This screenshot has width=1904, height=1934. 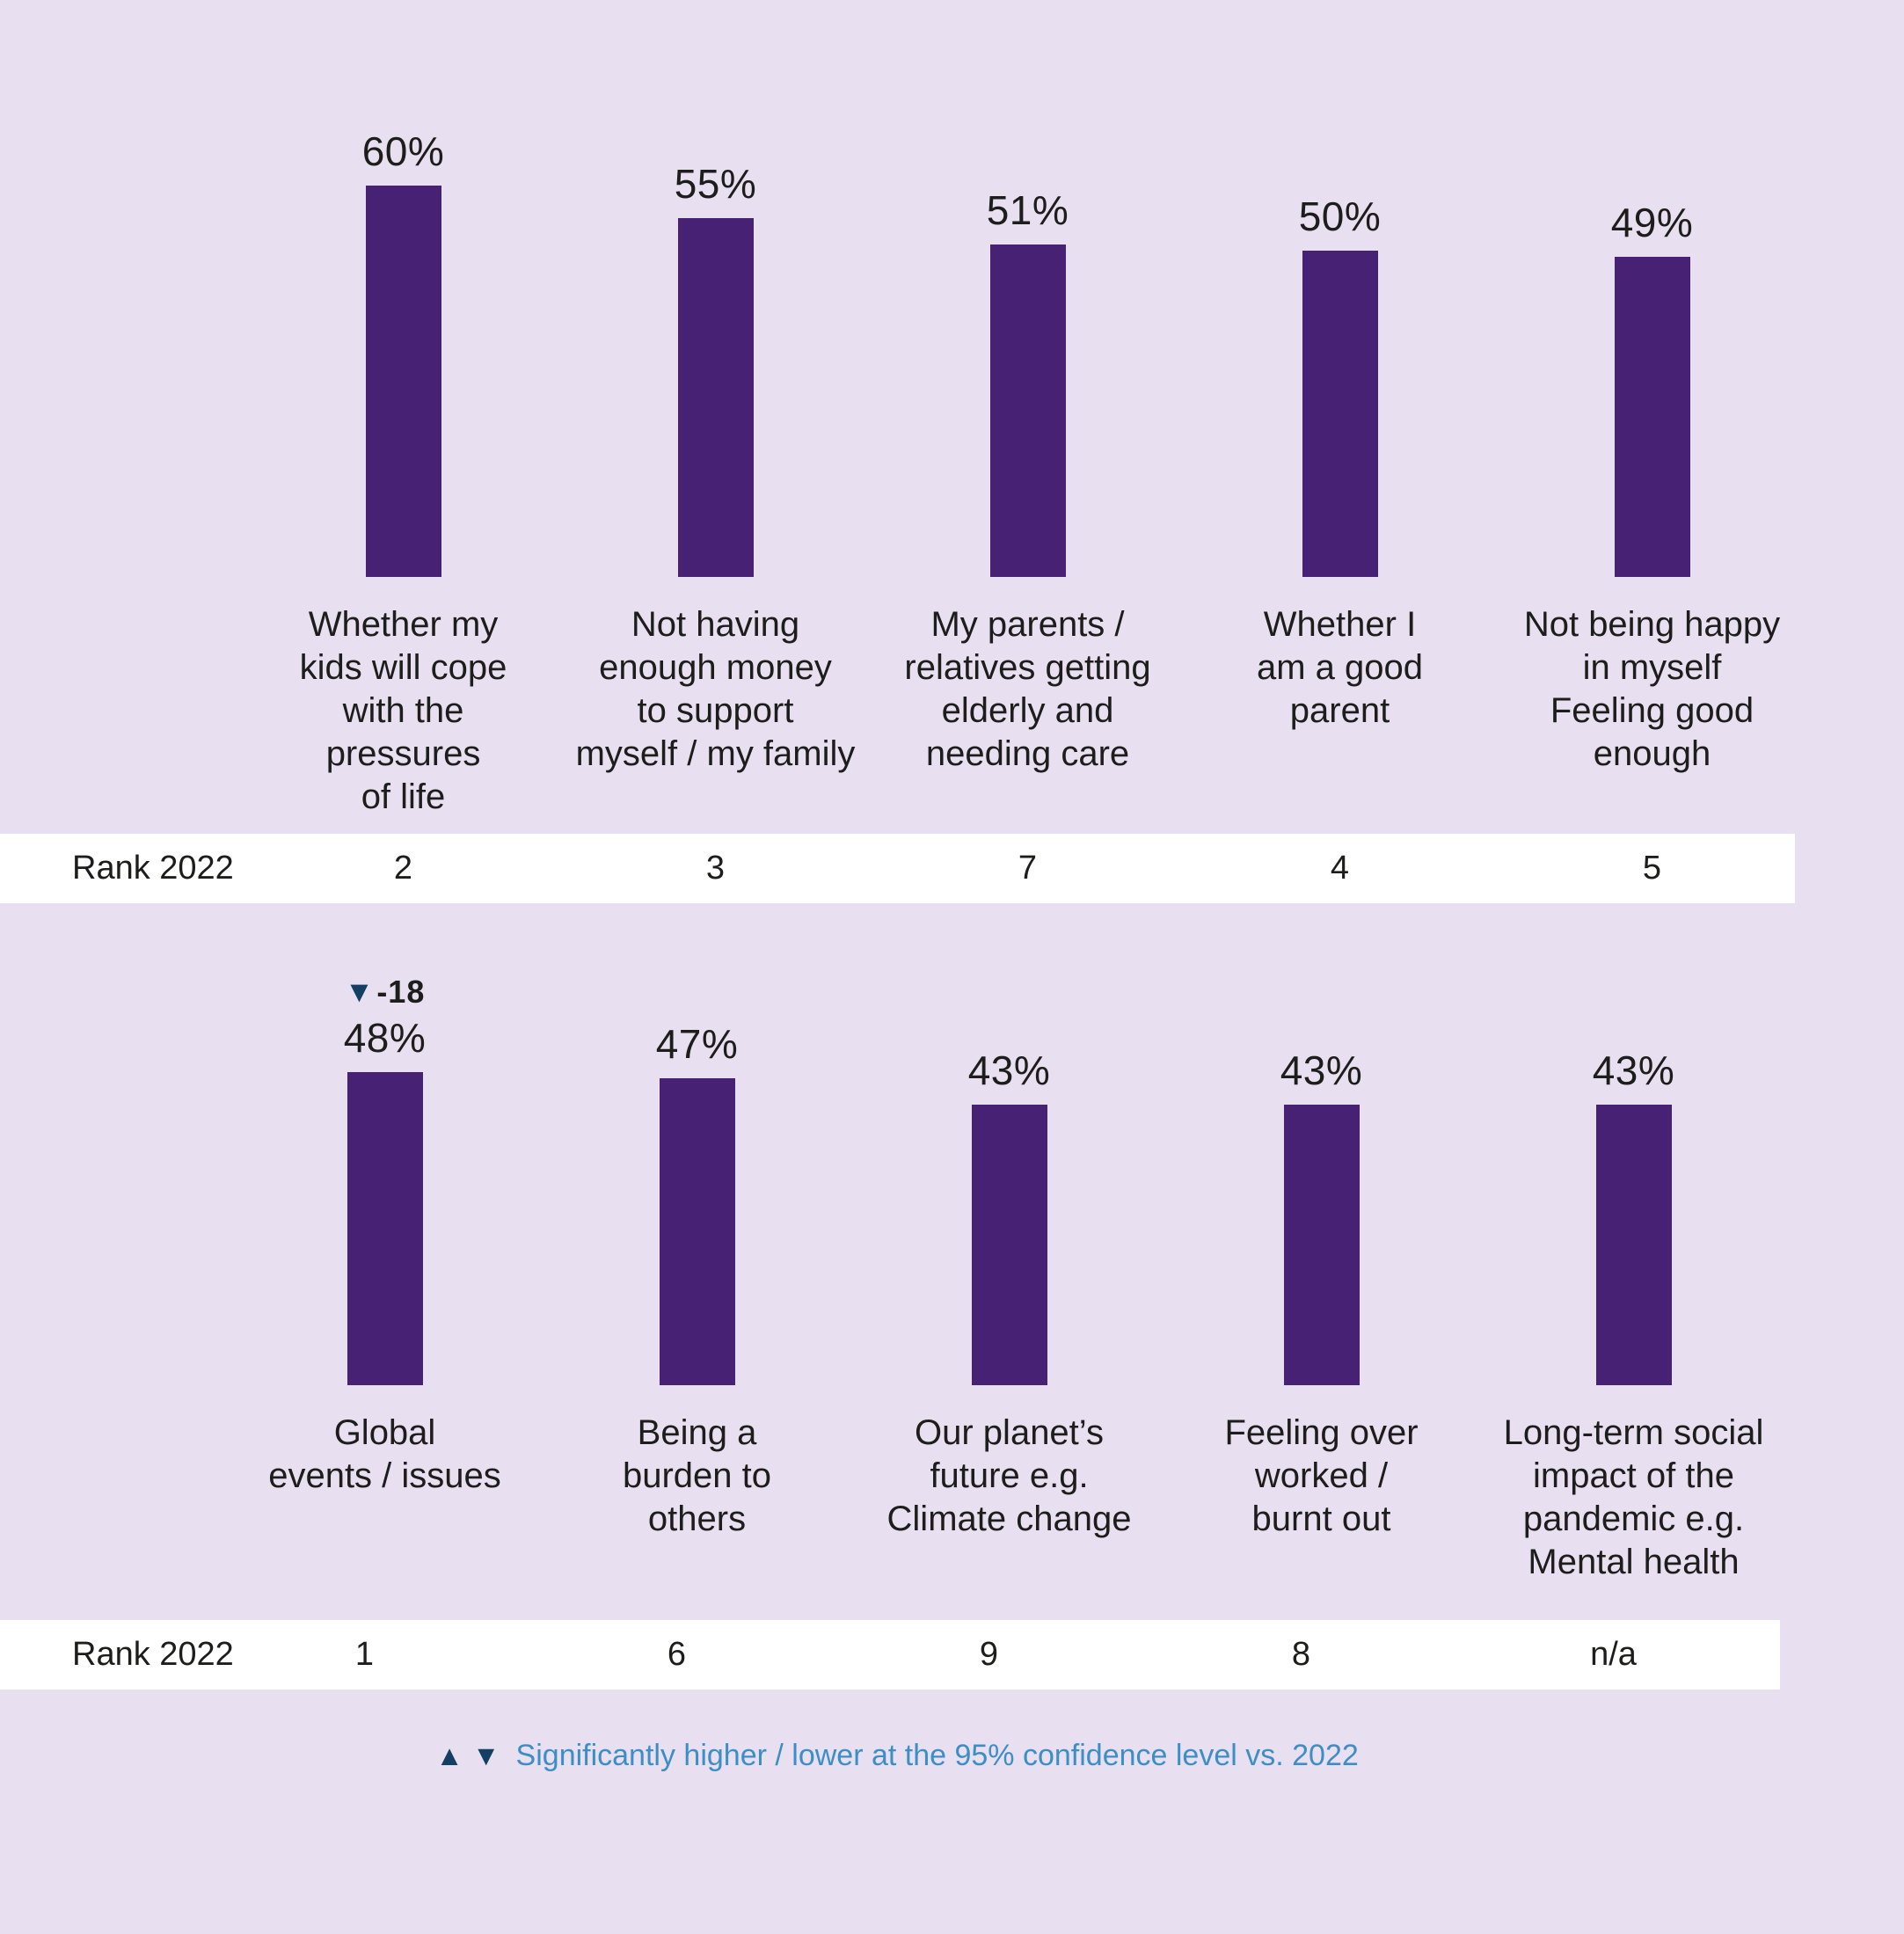 I want to click on rank-cells-top: 2 3 7 4 5, so click(x=904, y=868).